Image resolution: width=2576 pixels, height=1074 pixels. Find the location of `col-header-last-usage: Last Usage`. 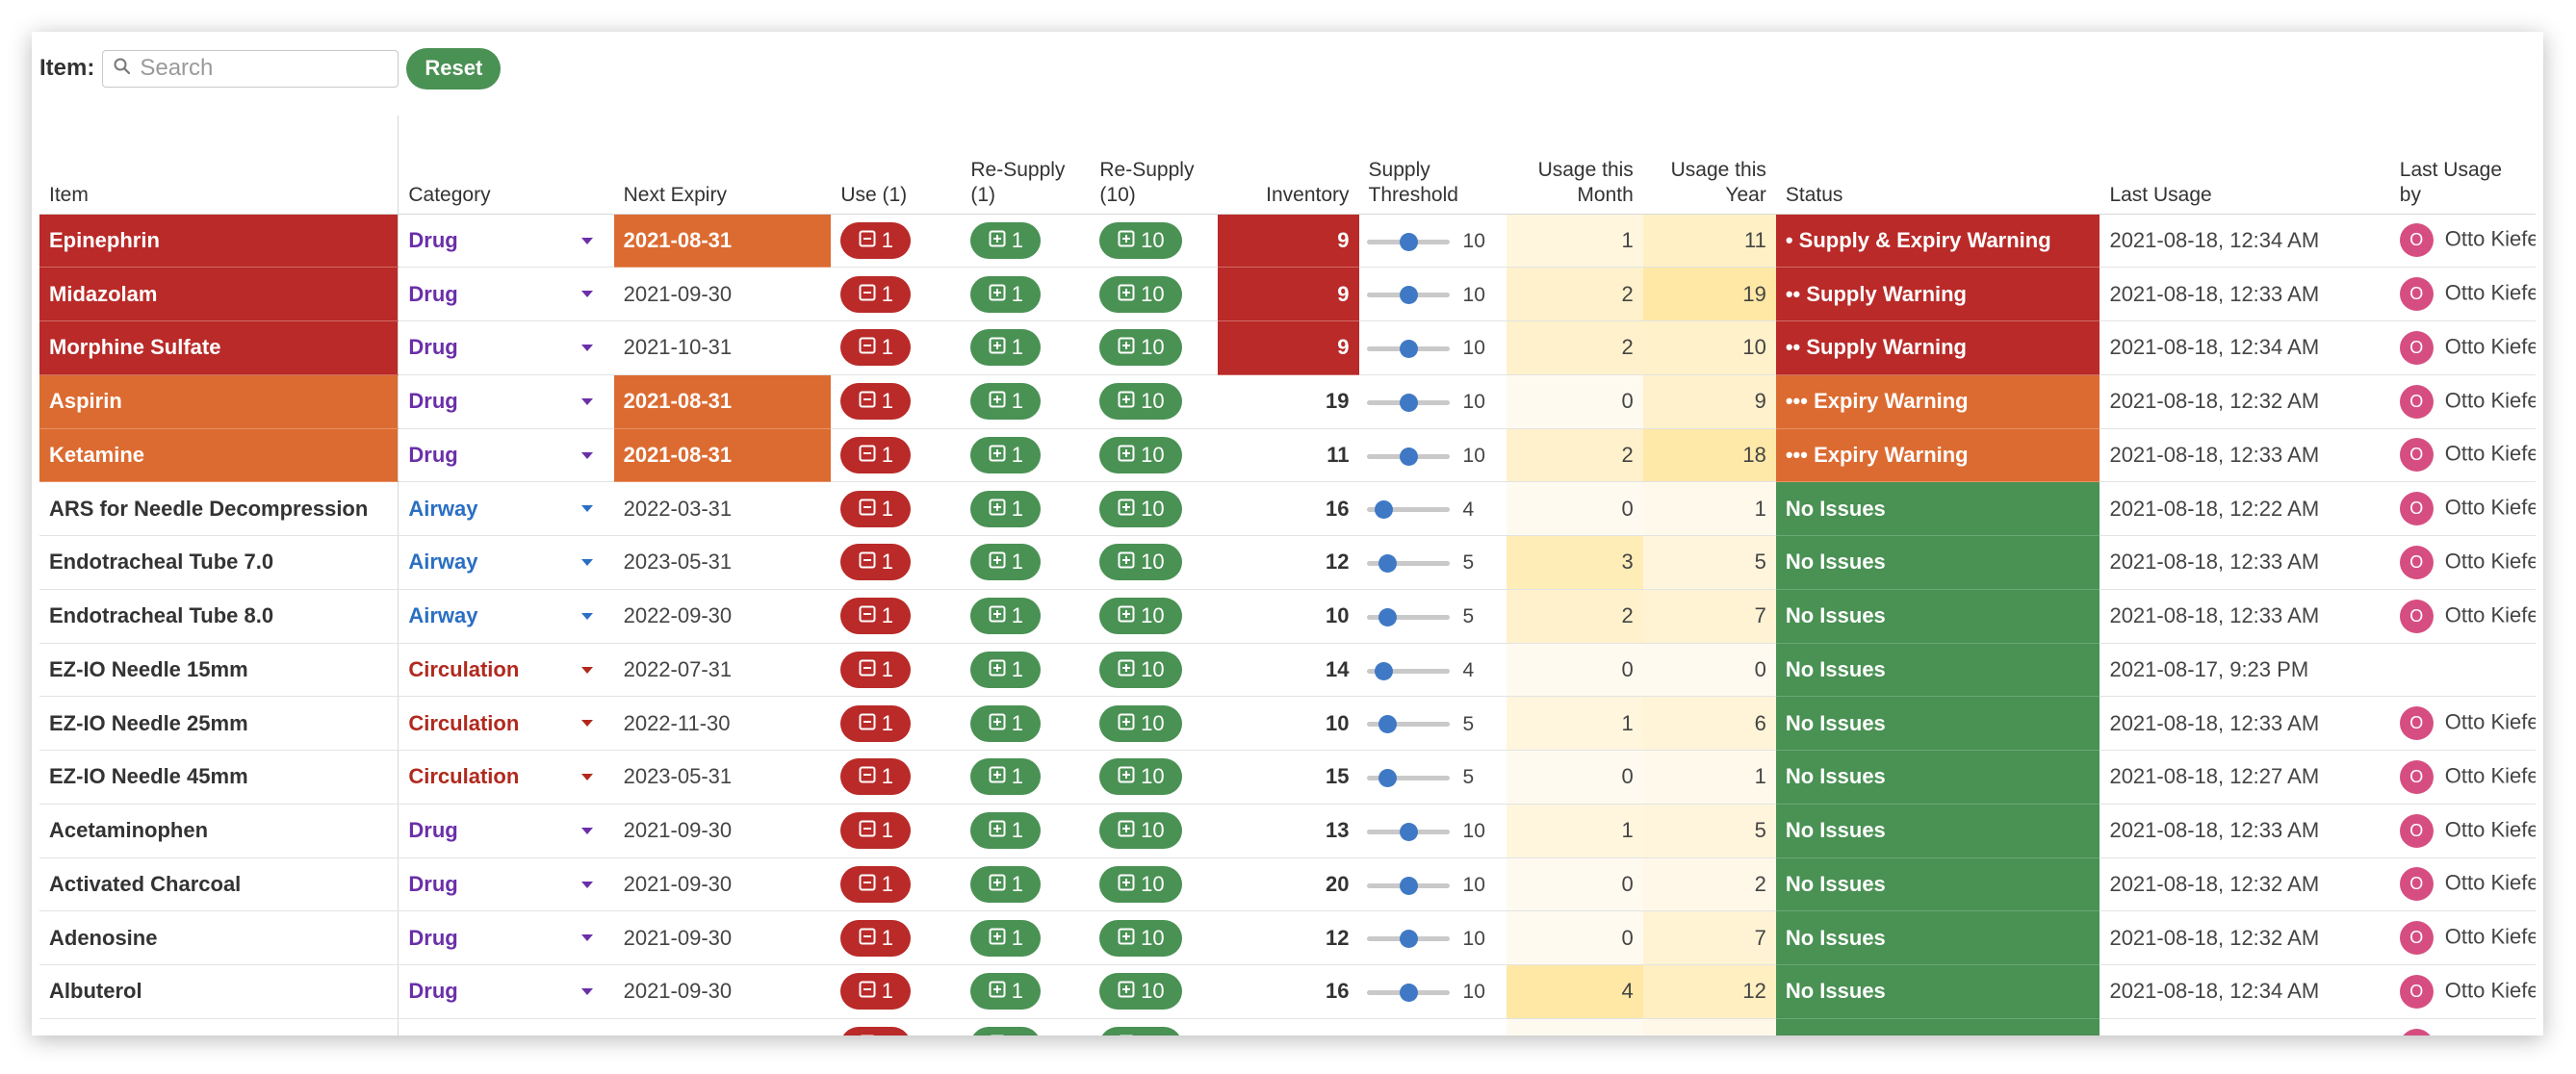

col-header-last-usage: Last Usage is located at coordinates (2245, 165).